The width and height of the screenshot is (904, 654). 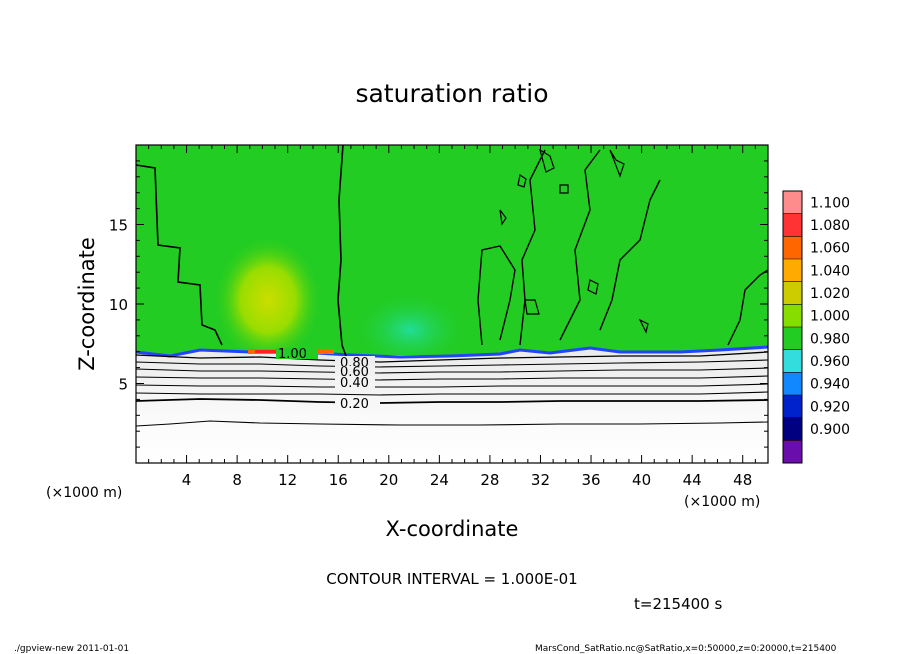 What do you see at coordinates (830, 203) in the screenshot?
I see `colorbar-label: 1.100` at bounding box center [830, 203].